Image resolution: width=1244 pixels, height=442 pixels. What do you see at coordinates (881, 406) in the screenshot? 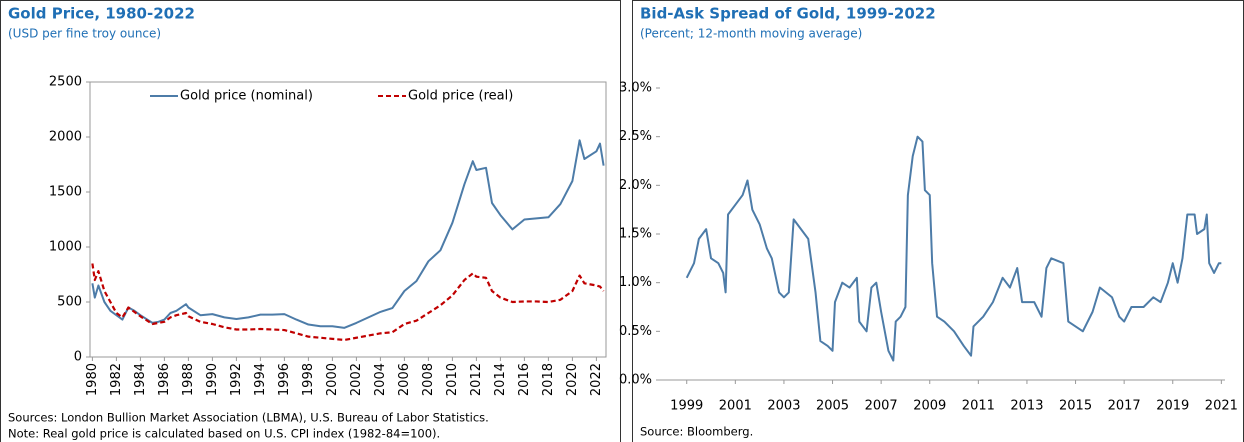
I see `x-tick-label: 2007` at bounding box center [881, 406].